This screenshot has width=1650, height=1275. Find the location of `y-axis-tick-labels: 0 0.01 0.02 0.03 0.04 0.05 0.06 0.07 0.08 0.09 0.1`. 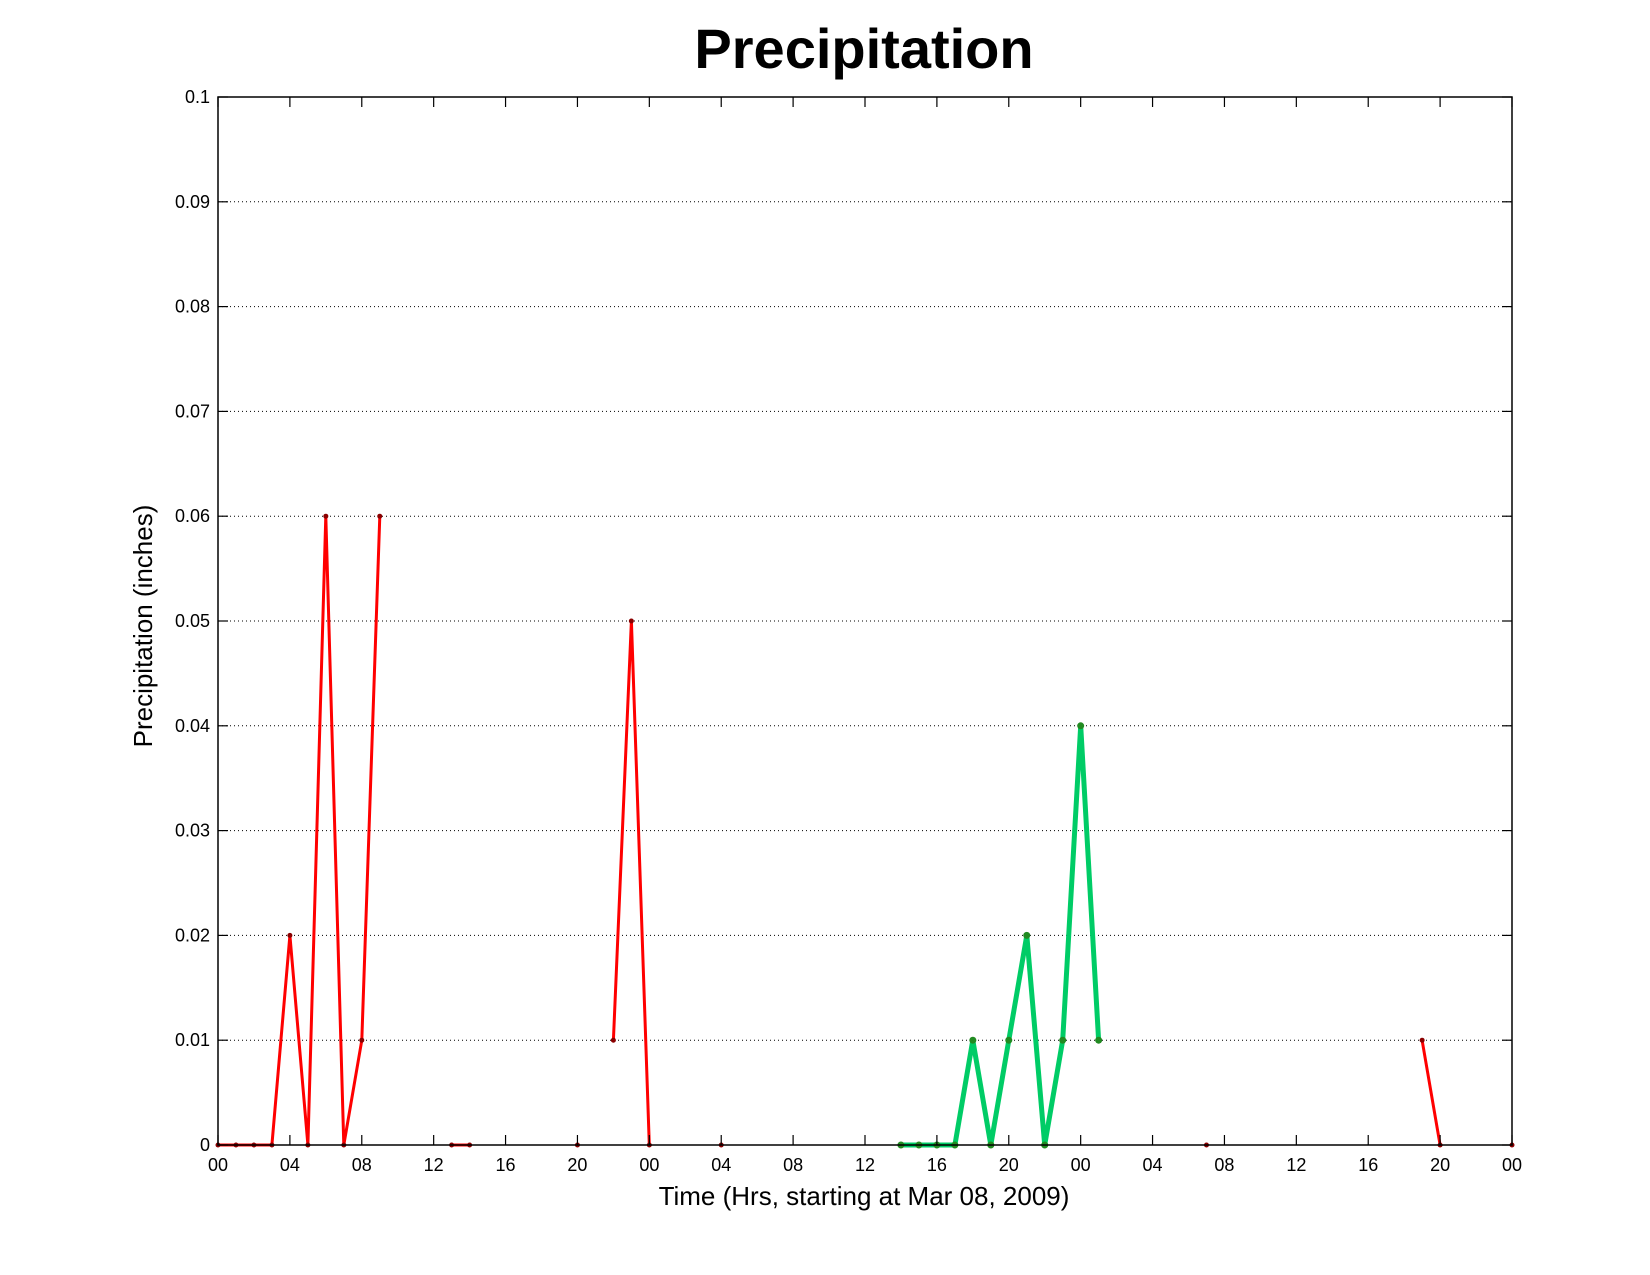

y-axis-tick-labels: 0 0.01 0.02 0.03 0.04 0.05 0.06 0.07 0.08 0.09 0.1 is located at coordinates (192, 621).